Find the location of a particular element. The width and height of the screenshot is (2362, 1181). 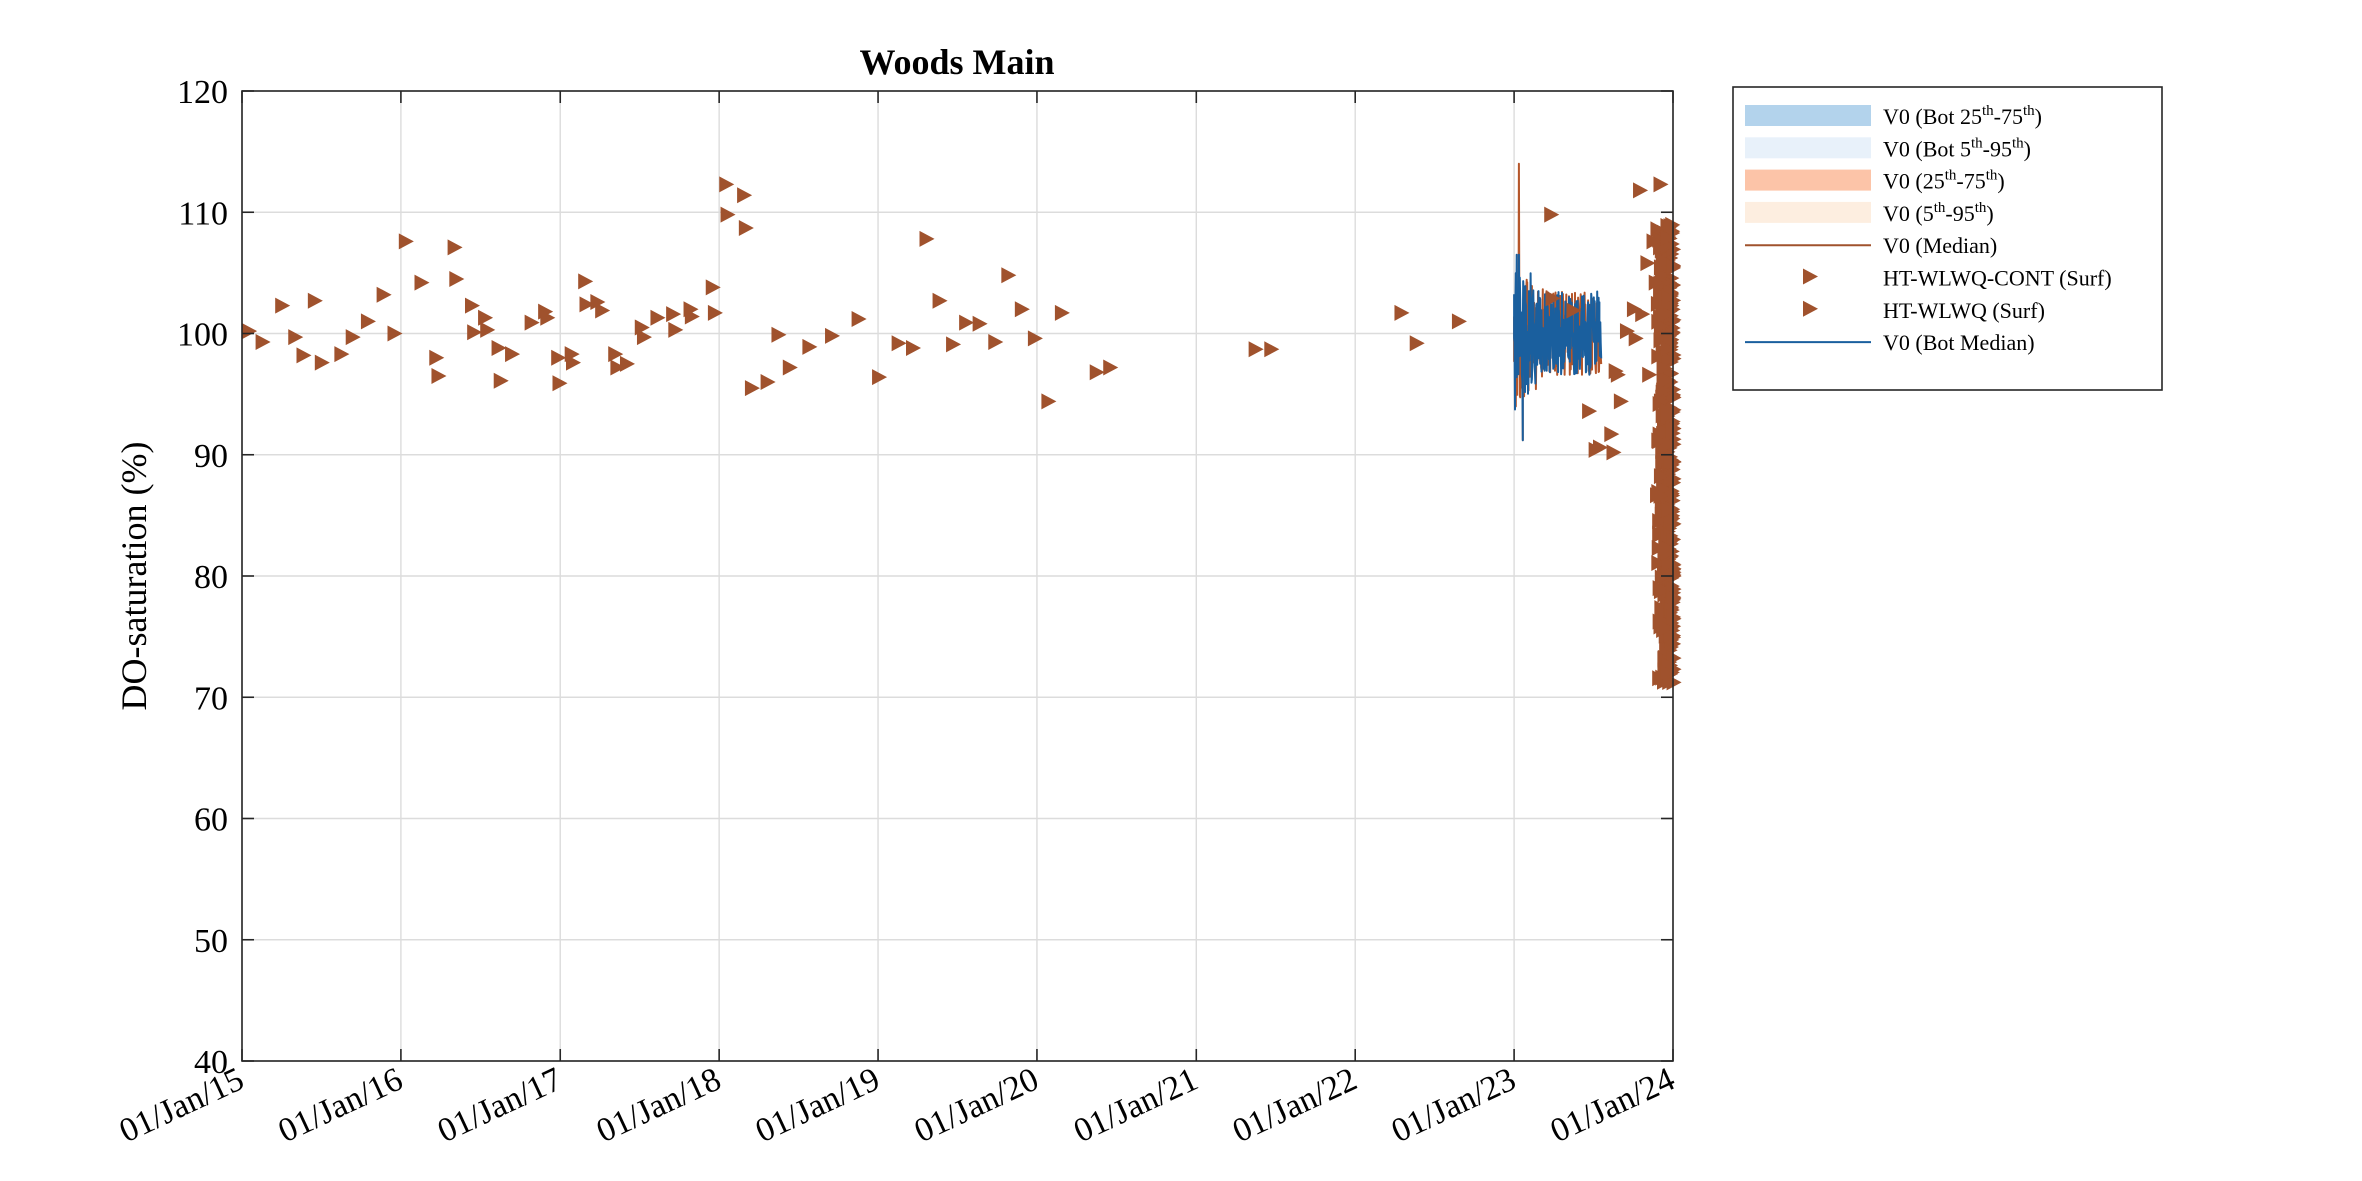

legend-label: V0 (Bot 25th-75th) is located at coordinates (1962, 116).